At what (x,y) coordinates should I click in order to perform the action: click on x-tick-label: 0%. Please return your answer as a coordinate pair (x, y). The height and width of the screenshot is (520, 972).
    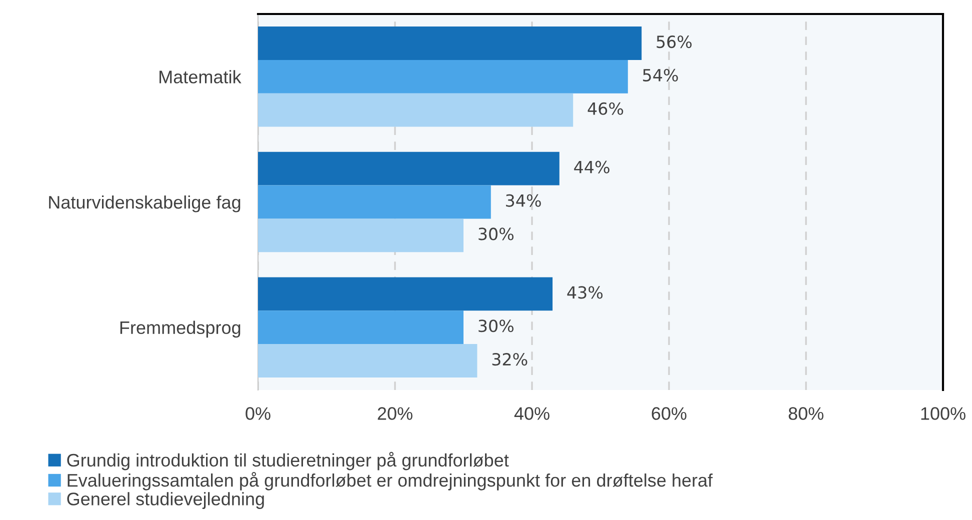
    Looking at the image, I should click on (258, 413).